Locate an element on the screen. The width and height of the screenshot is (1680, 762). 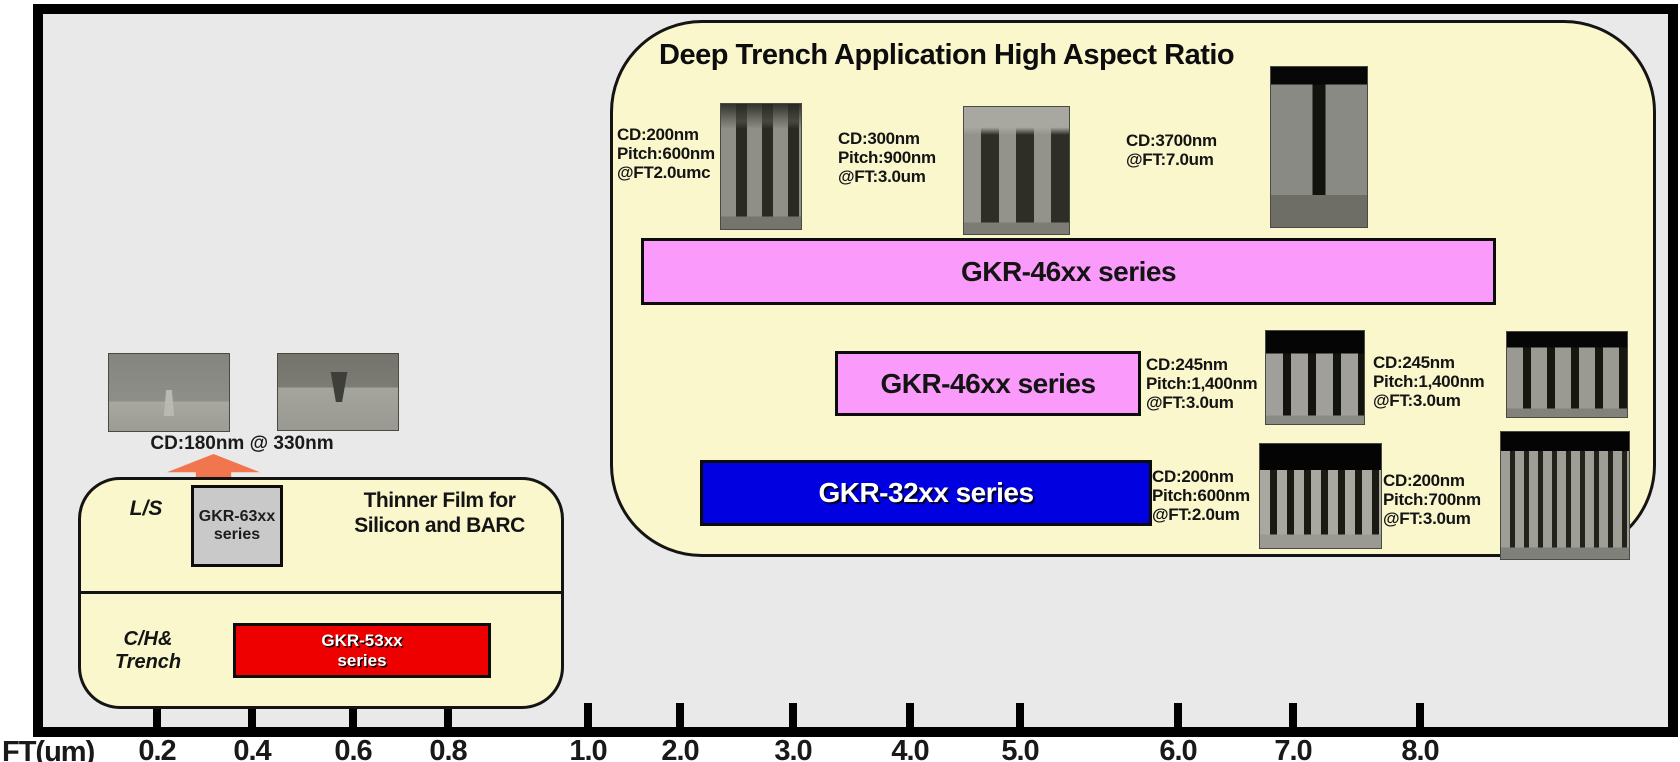
sem-image-isolated-line is located at coordinates (169, 392).